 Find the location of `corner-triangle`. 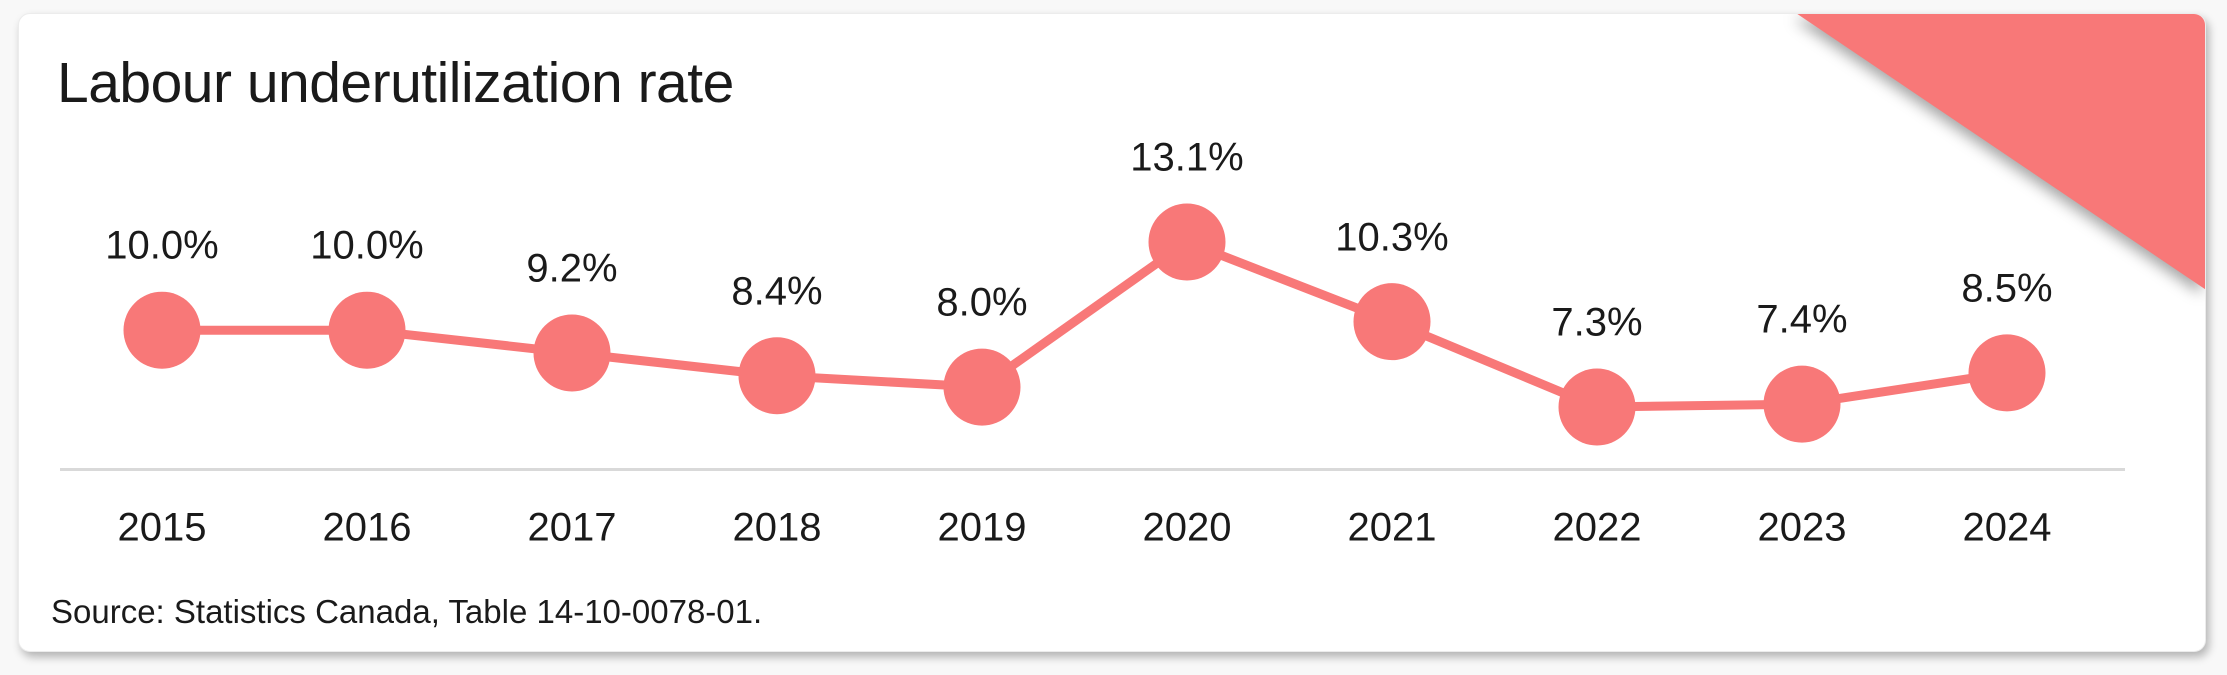

corner-triangle is located at coordinates (2001, 152).